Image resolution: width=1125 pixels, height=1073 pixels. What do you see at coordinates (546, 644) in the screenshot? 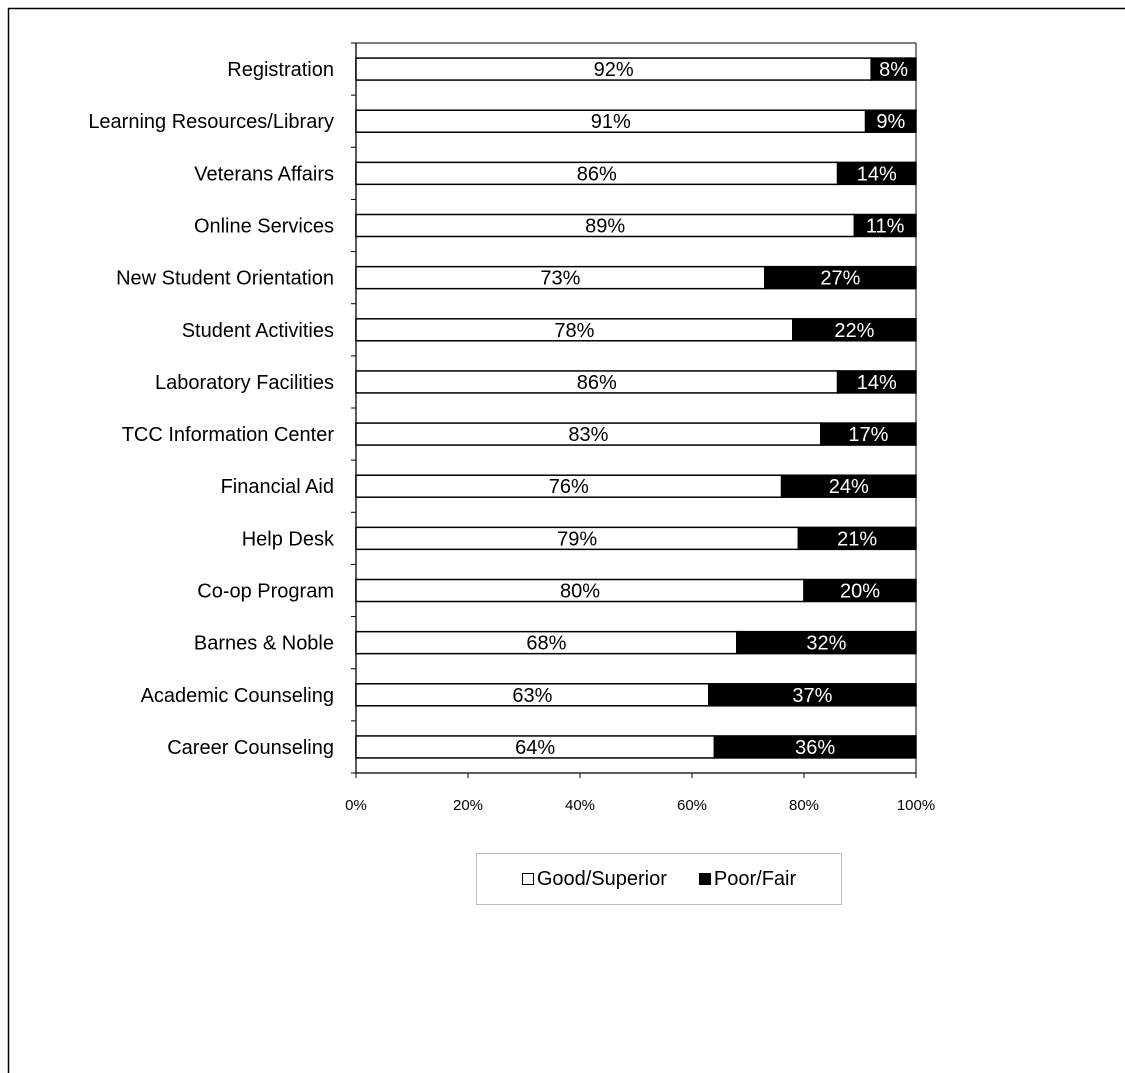
I see `data-label-good: 68%` at bounding box center [546, 644].